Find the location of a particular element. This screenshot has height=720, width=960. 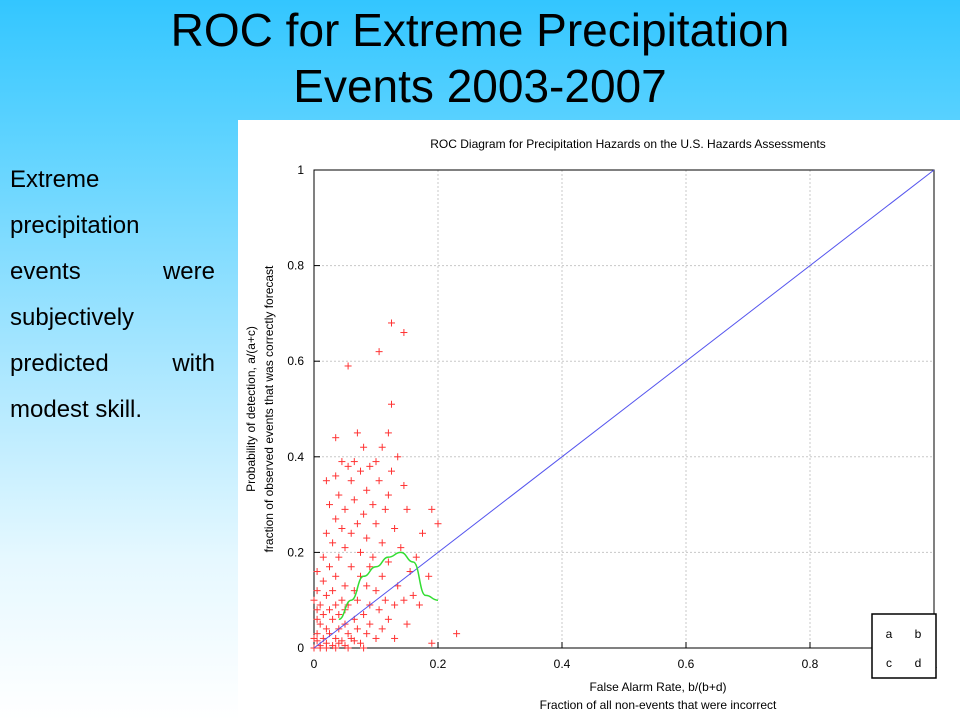

y-tick-label: 0.6 is located at coordinates (295, 361).